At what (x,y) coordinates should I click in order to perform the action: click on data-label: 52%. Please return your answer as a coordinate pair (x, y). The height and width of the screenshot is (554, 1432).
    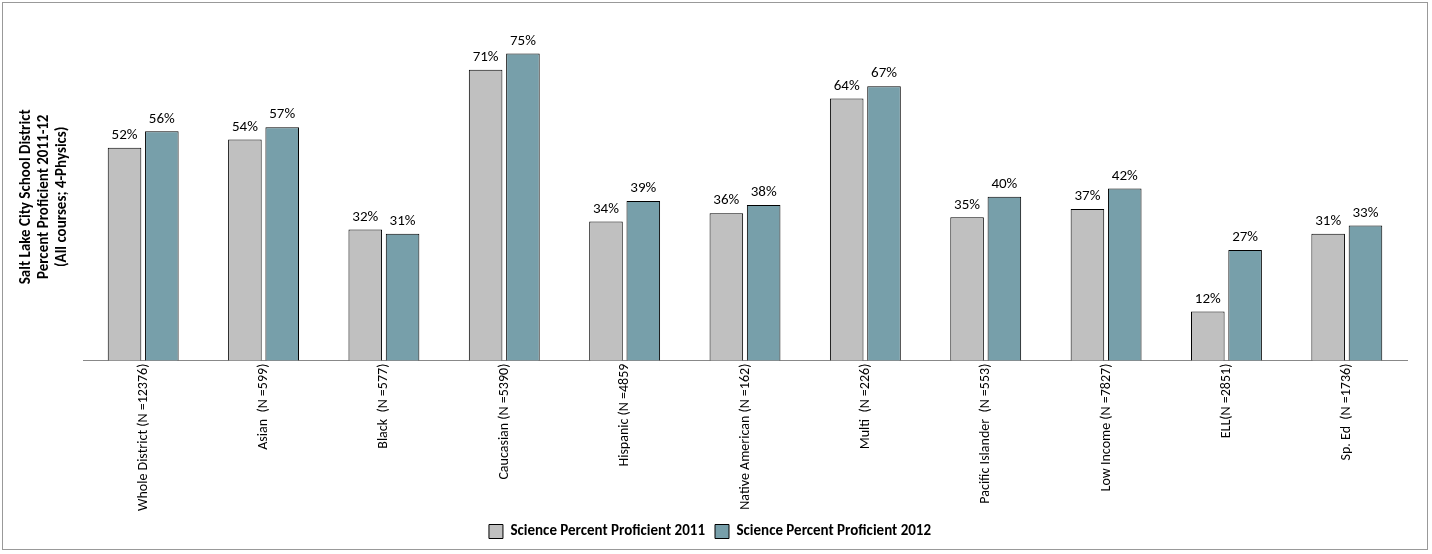
    Looking at the image, I should click on (124, 133).